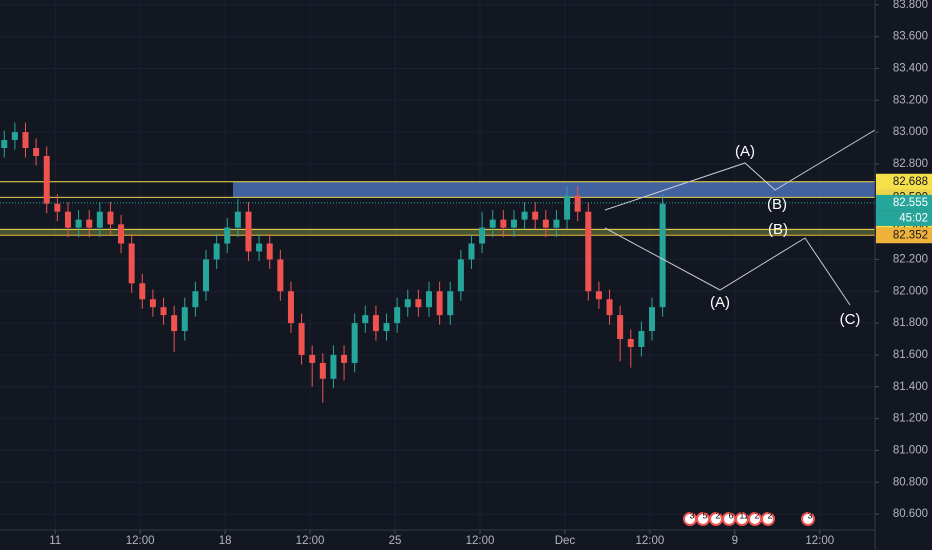 This screenshot has height=550, width=932. What do you see at coordinates (225, 541) in the screenshot?
I see `x-tick-label: 18` at bounding box center [225, 541].